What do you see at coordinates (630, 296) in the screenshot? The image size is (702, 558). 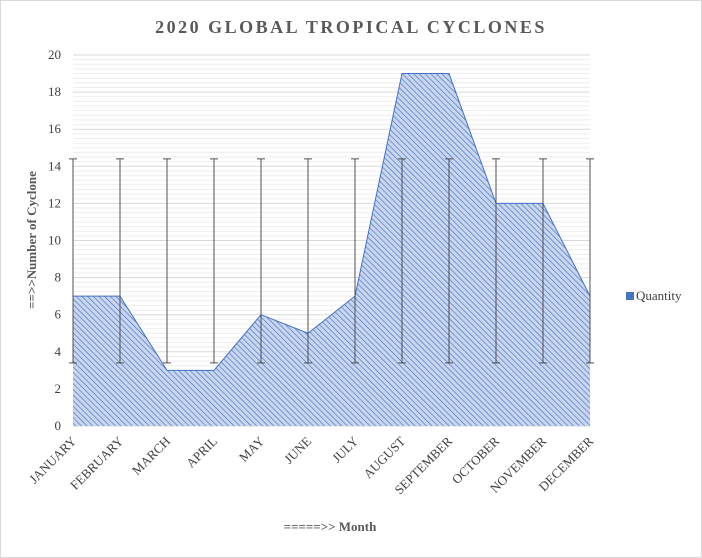 I see `legend-swatch` at bounding box center [630, 296].